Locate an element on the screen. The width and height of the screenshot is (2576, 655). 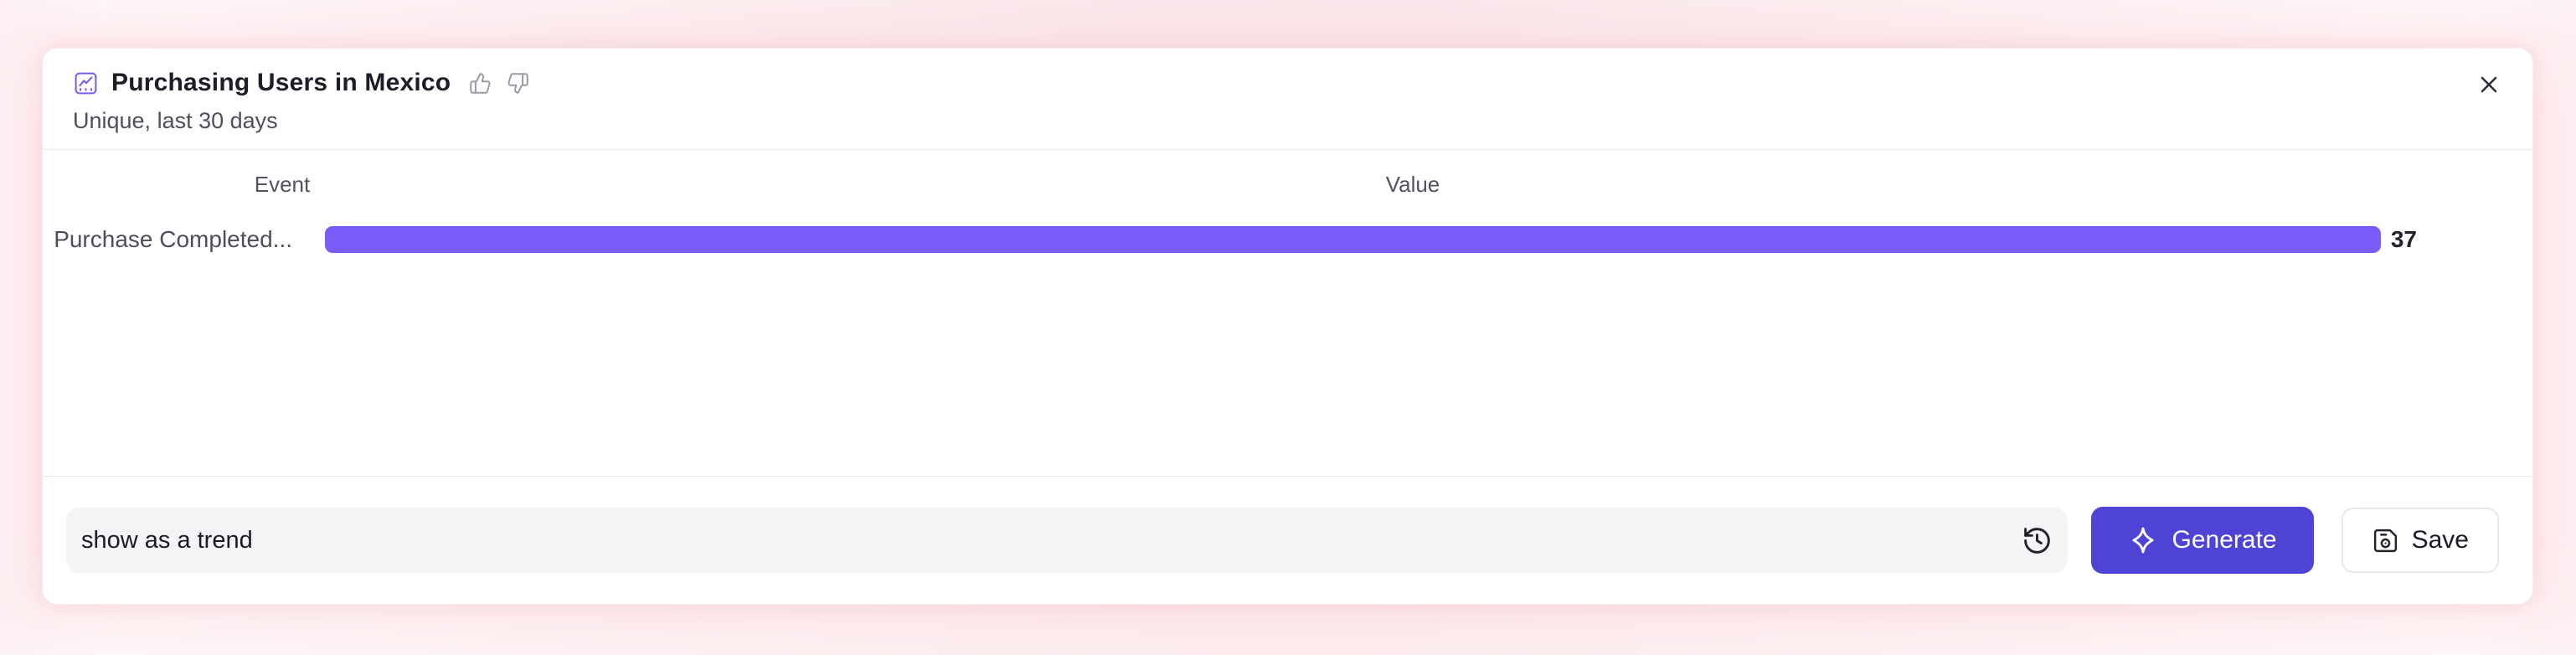
table-row: Purchase Completed... 37 is located at coordinates (1230, 239).